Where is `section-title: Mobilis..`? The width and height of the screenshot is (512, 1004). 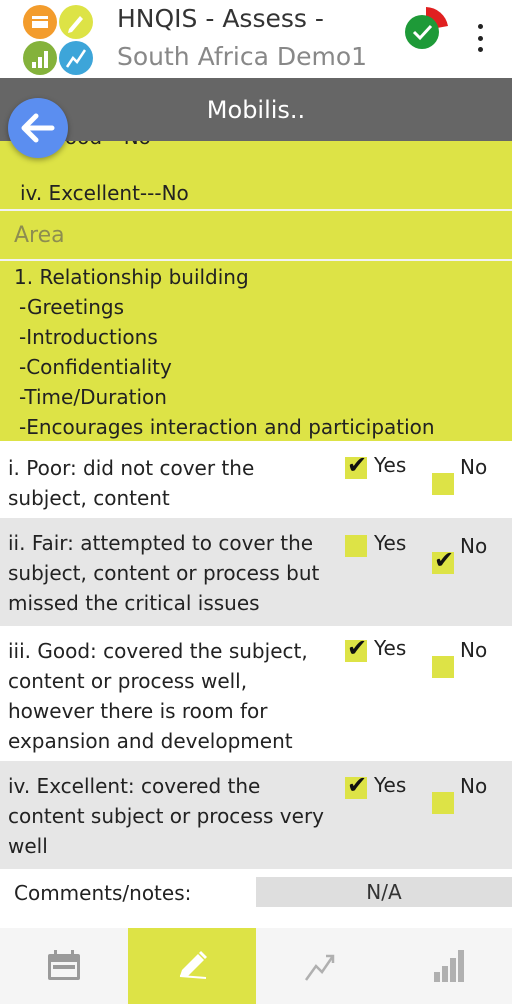
section-title: Mobilis.. is located at coordinates (256, 110).